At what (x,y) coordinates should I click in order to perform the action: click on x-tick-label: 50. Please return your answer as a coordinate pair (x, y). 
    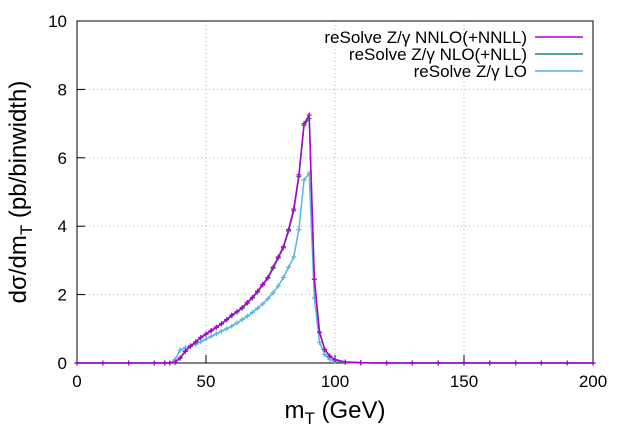
    Looking at the image, I should click on (206, 381).